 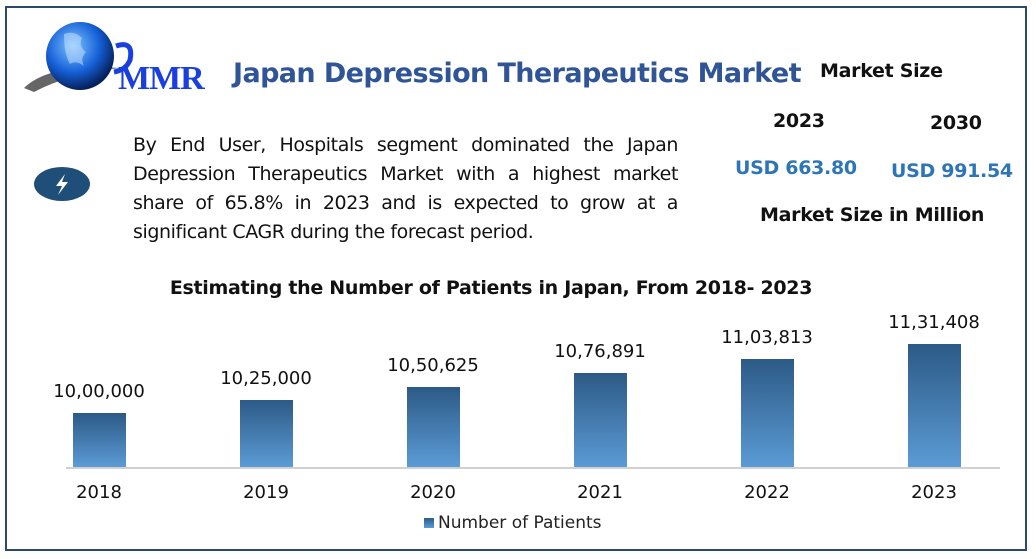 I want to click on market-unit: Market Size in Million, so click(x=872, y=215).